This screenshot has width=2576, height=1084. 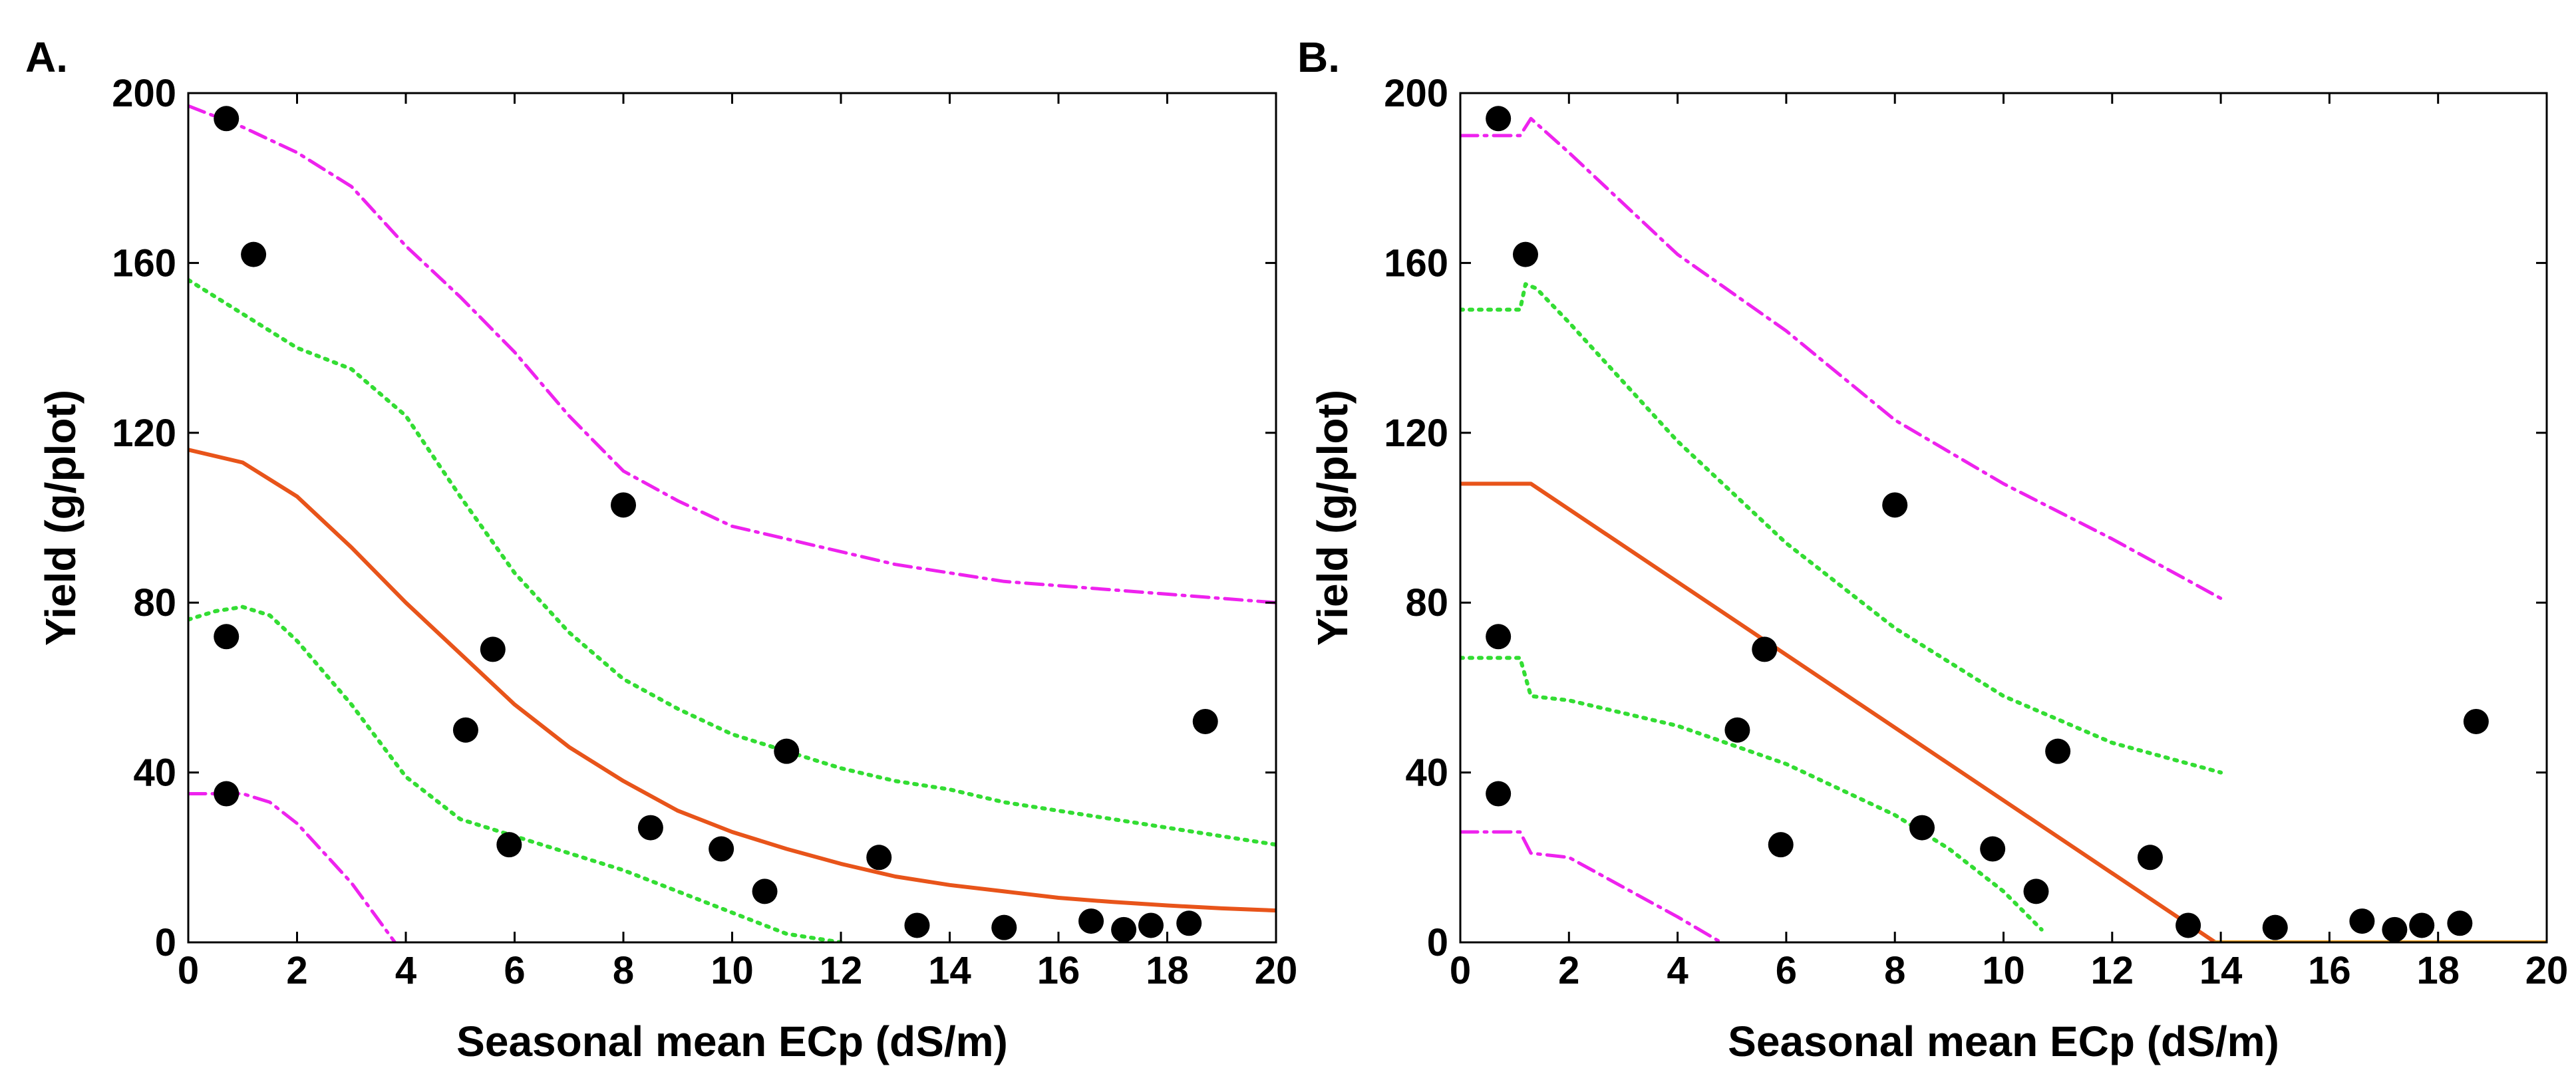 I want to click on series-line-upper-95-ci, so click(x=1841, y=528).